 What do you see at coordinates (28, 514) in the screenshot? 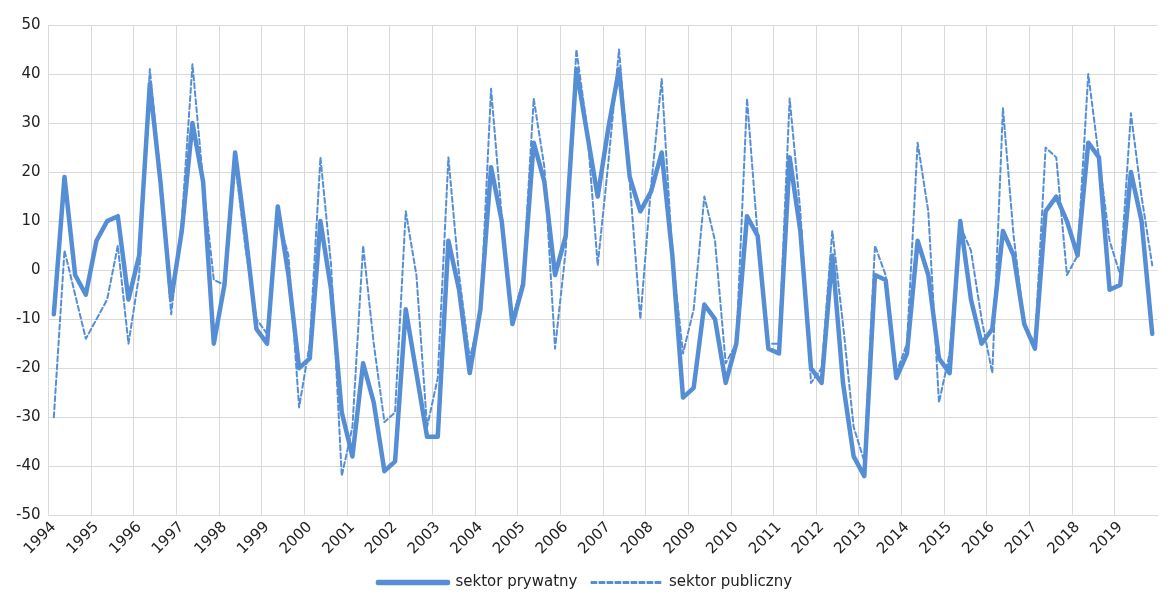
I see `y-tick-label: -50` at bounding box center [28, 514].